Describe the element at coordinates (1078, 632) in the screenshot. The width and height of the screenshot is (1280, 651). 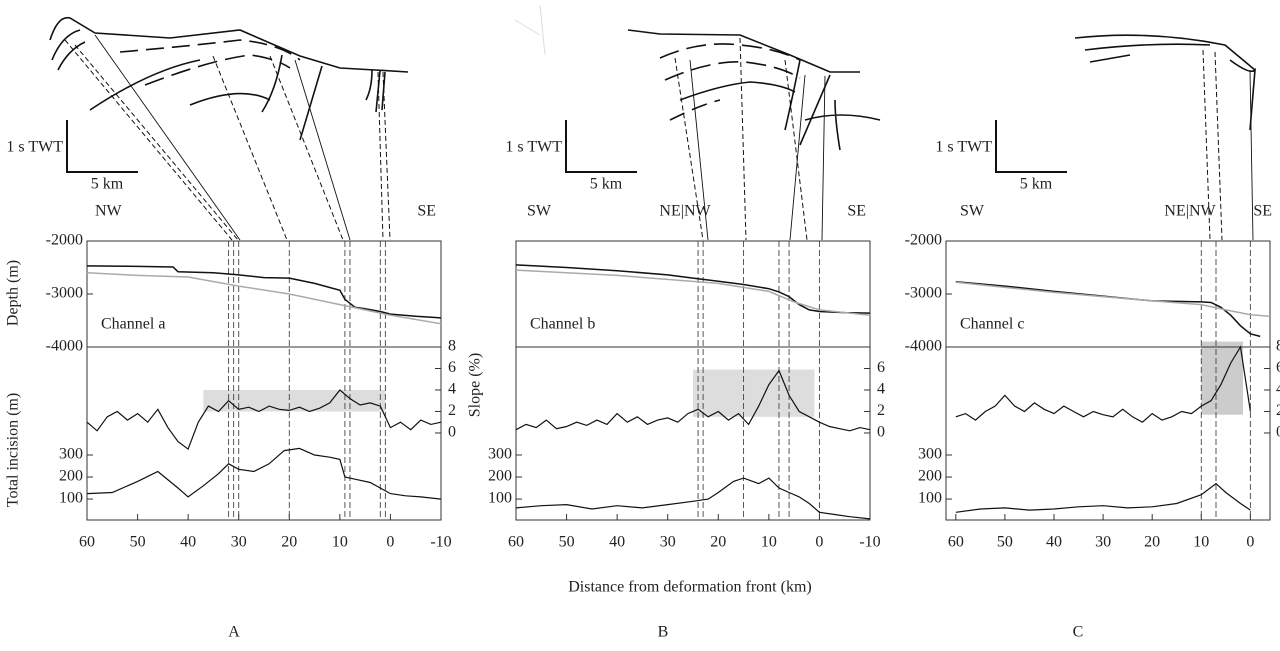
I see `panel-label: C` at that location.